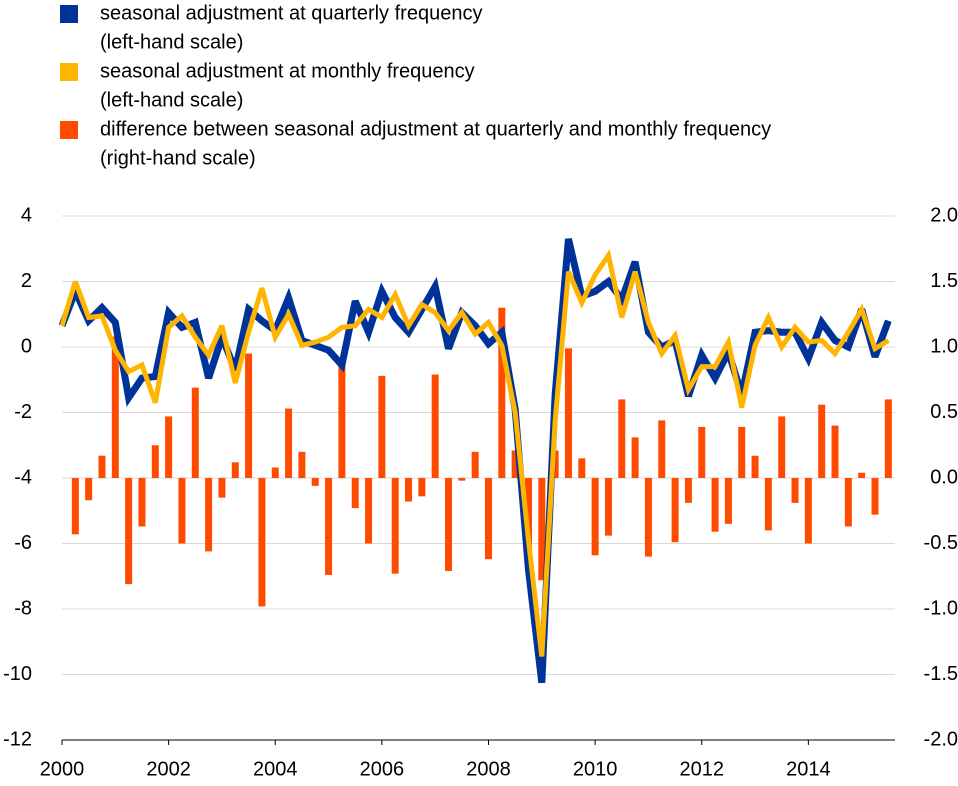  Describe the element at coordinates (26, 215) in the screenshot. I see `y-tick-label: 4` at that location.